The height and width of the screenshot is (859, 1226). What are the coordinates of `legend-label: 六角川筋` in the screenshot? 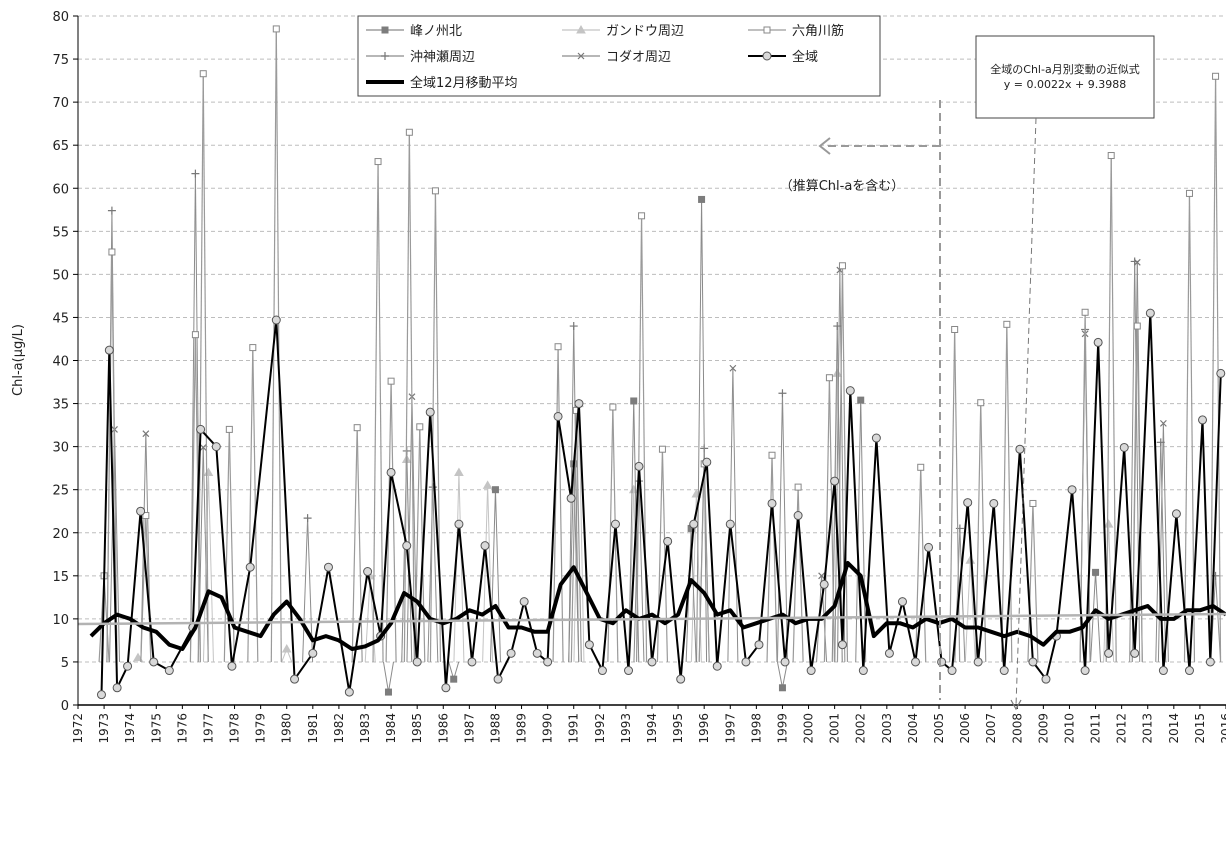 It's located at (818, 31).